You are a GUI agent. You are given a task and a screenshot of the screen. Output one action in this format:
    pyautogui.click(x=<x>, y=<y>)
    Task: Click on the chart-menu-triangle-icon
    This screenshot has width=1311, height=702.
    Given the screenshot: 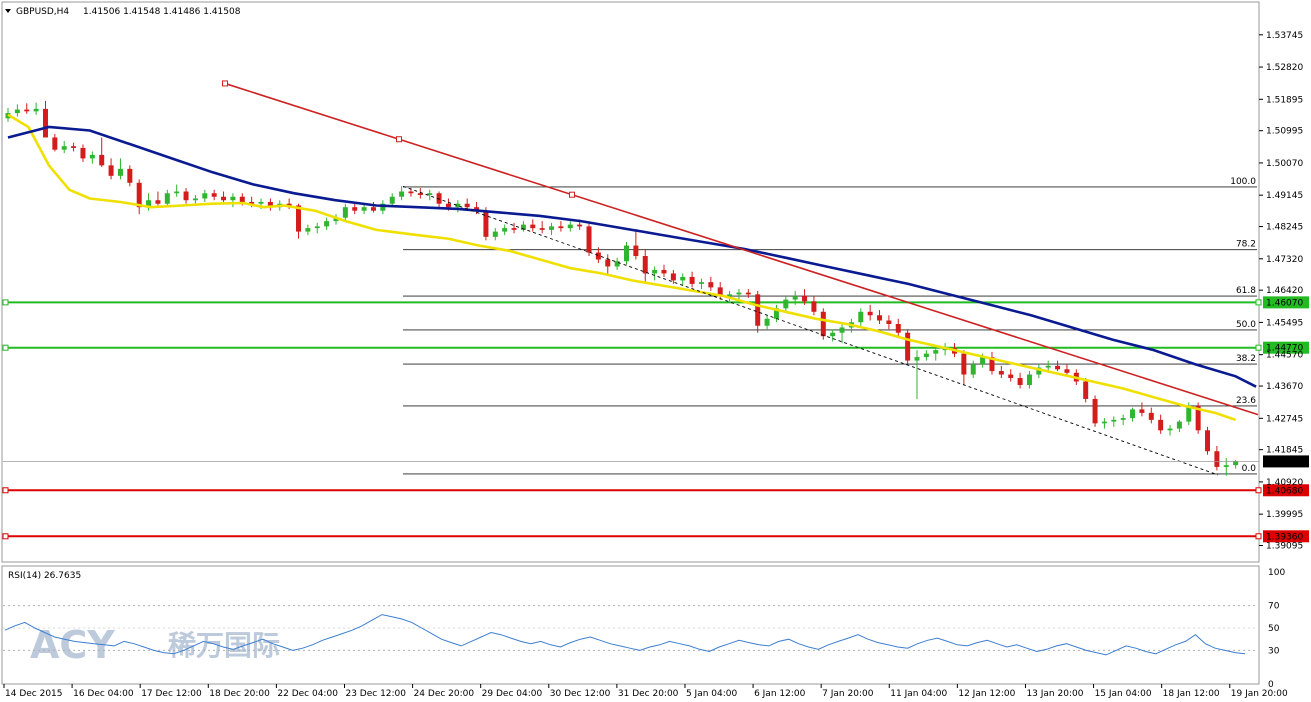 What is the action you would take?
    pyautogui.click(x=8, y=11)
    